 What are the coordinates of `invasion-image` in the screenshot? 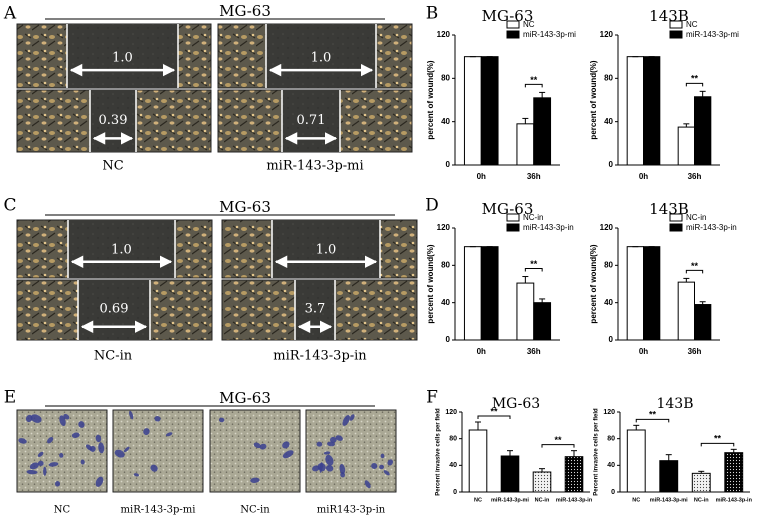 It's located at (158, 451).